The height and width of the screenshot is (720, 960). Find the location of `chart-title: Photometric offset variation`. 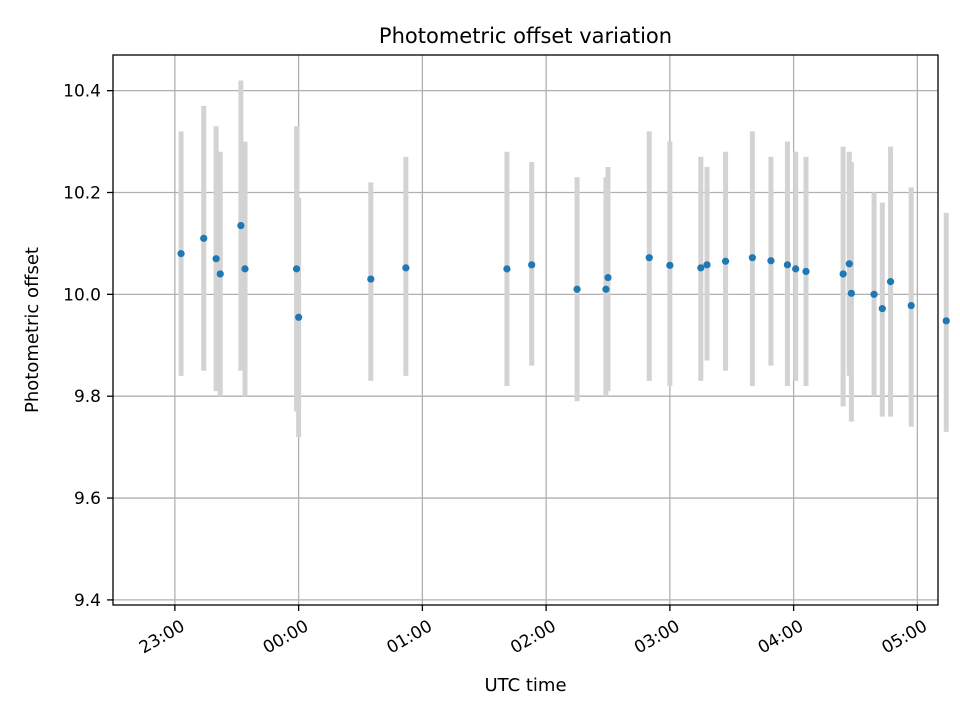

chart-title: Photometric offset variation is located at coordinates (525, 36).